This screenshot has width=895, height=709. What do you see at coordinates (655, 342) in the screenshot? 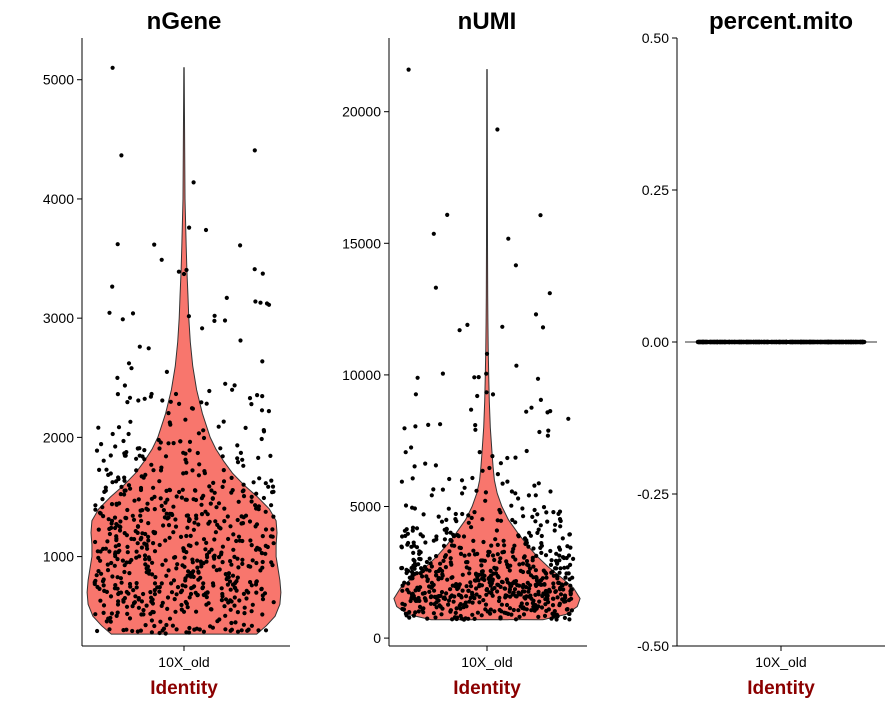
I see `y-tick-label: 0.00` at bounding box center [655, 342].